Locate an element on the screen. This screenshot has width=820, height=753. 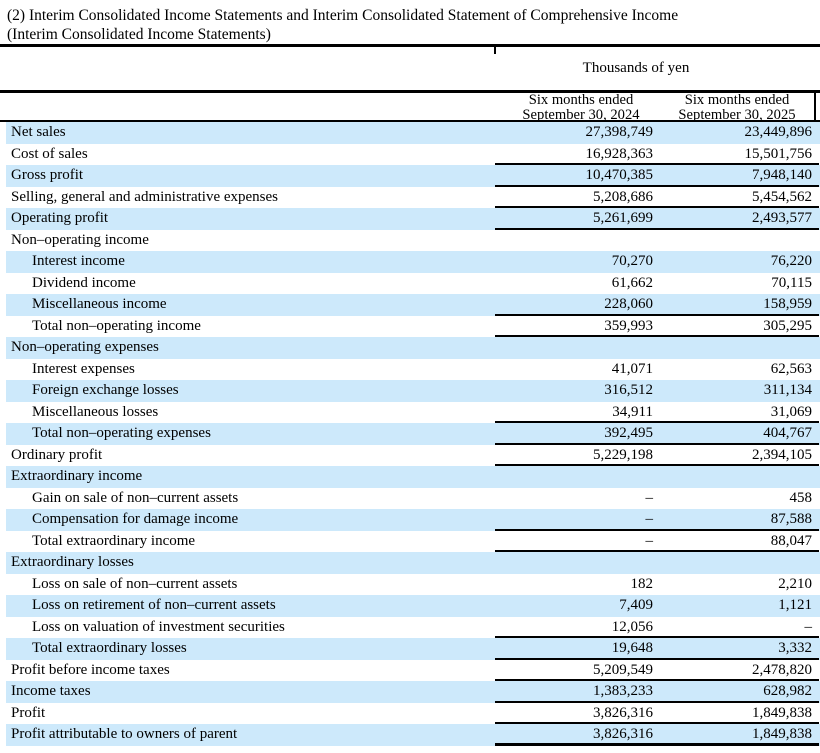
value-2025: 311,134 is located at coordinates (787, 390).